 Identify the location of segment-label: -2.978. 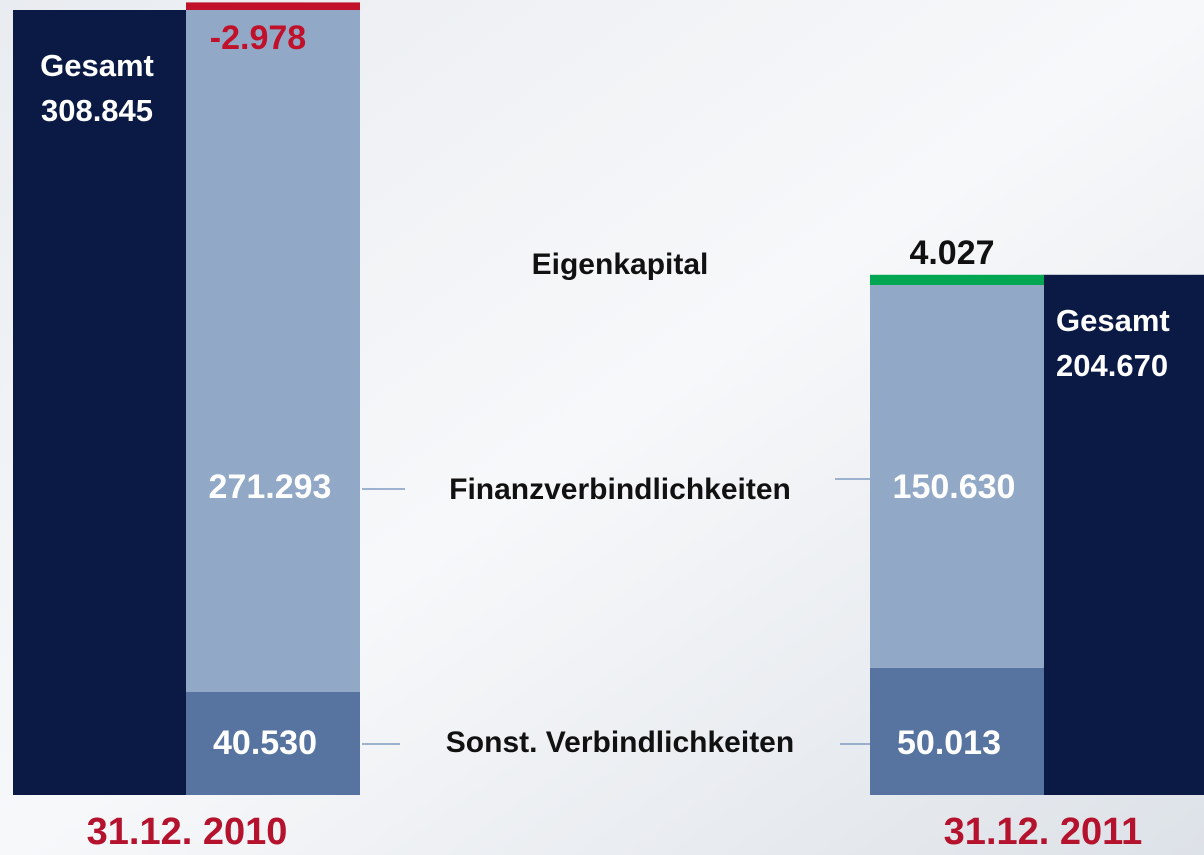
(258, 38).